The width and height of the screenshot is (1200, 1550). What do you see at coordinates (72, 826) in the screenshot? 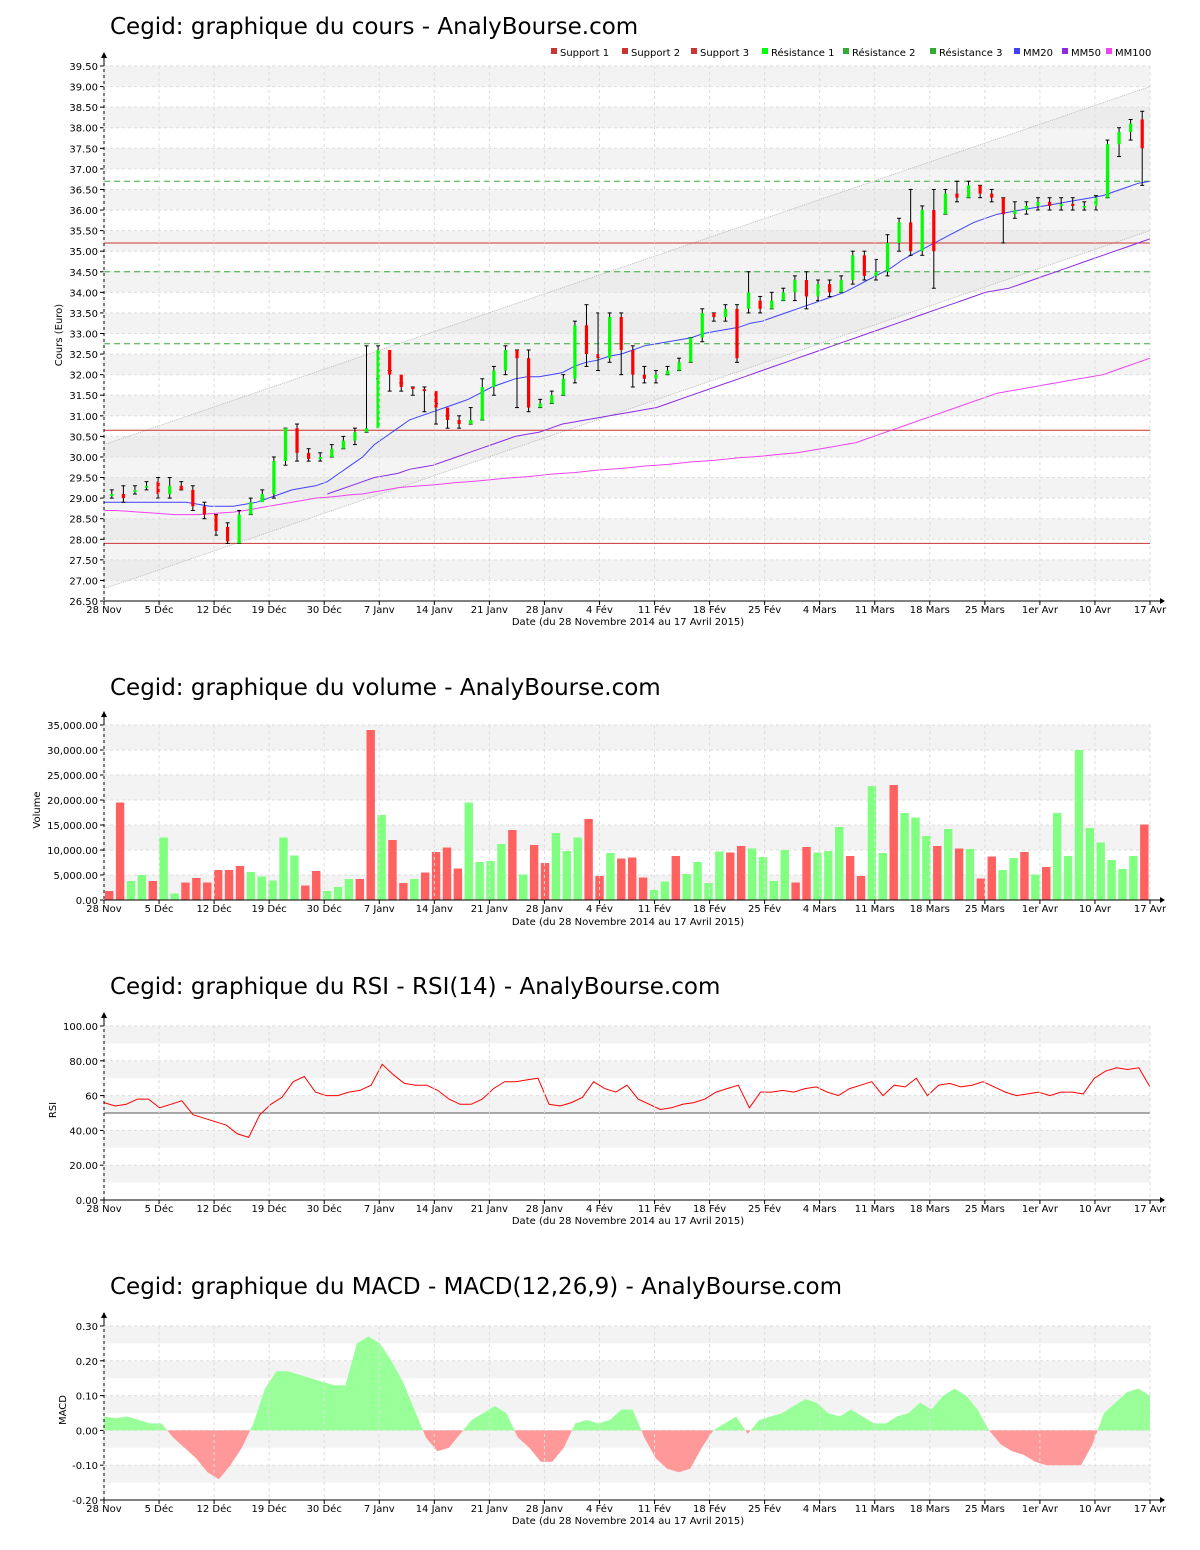
I see `y-tick-label: 15,000.00` at bounding box center [72, 826].